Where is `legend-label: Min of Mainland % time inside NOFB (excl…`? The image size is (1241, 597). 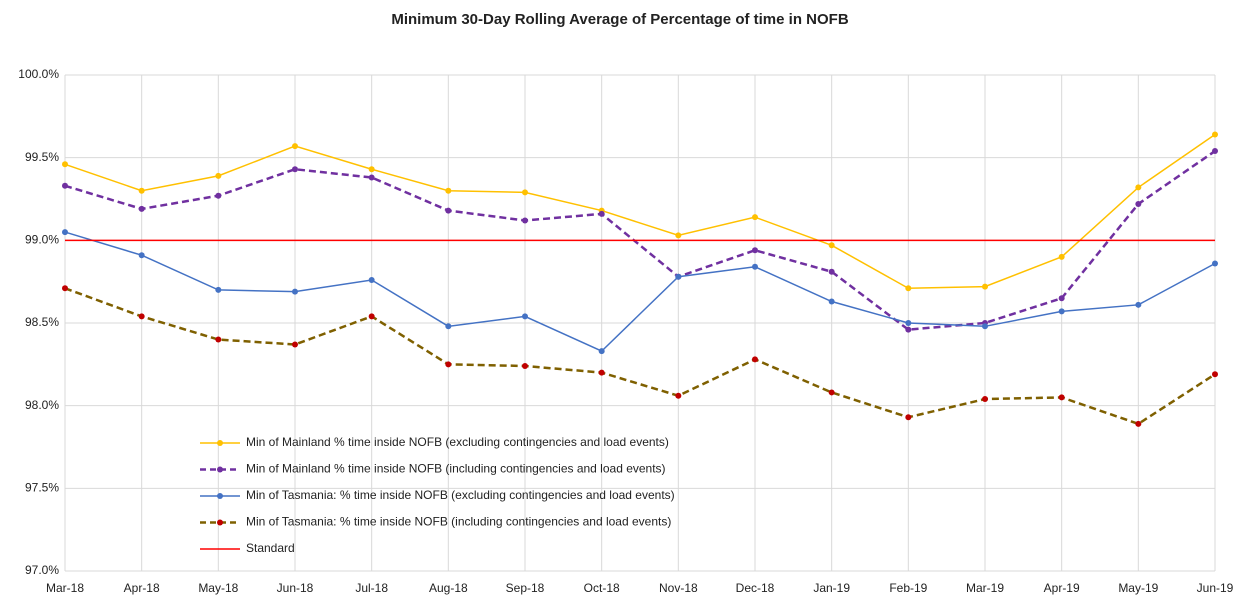
legend-label: Min of Mainland % time inside NOFB (excl… is located at coordinates (457, 442).